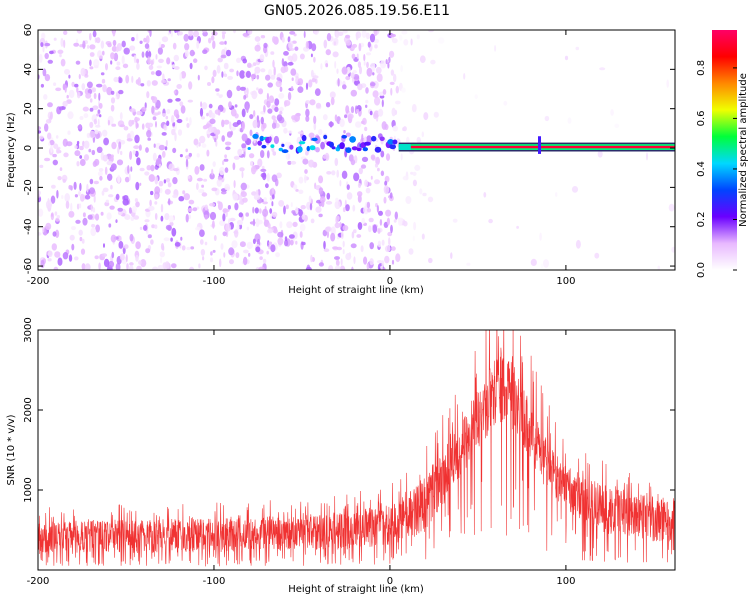  I want to click on carrier-onset, so click(404, 147).